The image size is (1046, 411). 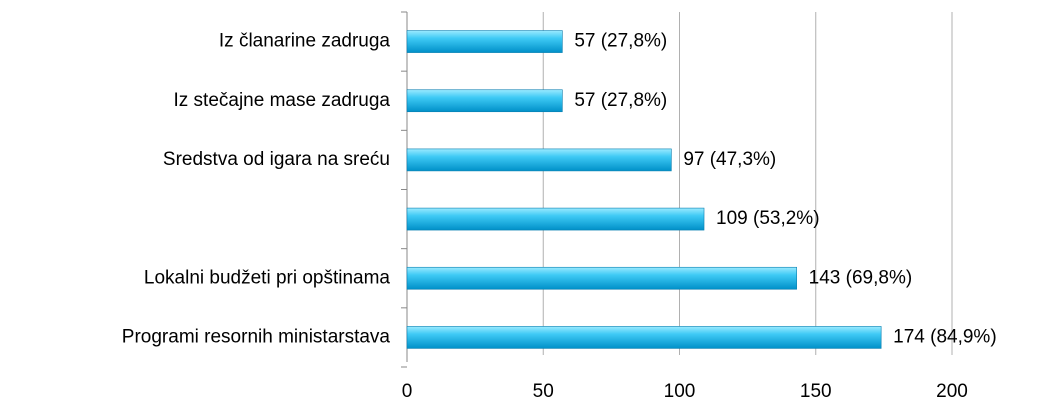 I want to click on value-label: 143 (69,8%), so click(x=861, y=277).